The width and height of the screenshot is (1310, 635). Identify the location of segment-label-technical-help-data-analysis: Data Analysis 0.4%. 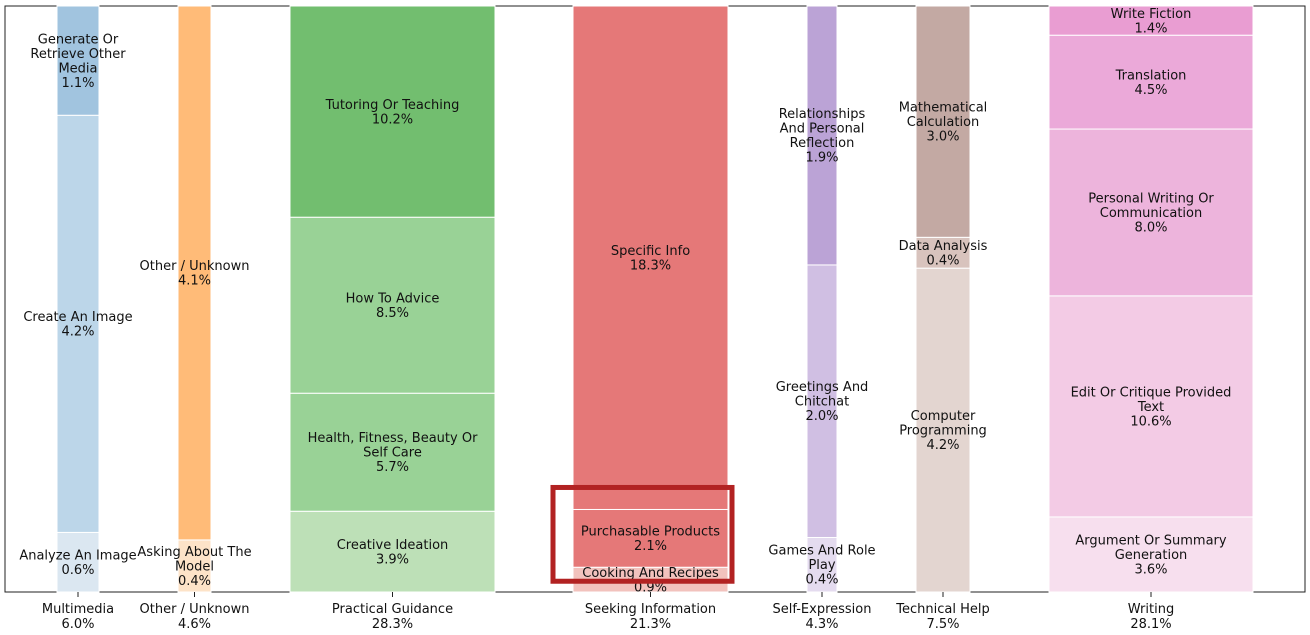
(943, 254).